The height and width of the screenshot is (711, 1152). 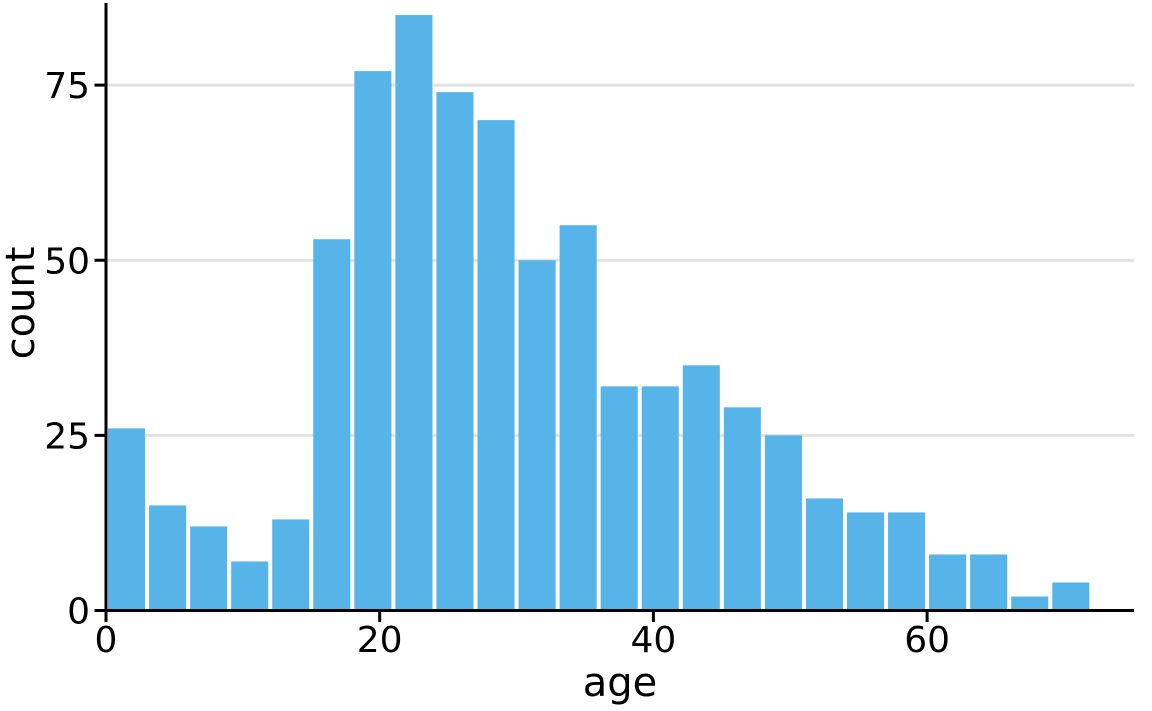 I want to click on x-axis-title: age, so click(x=620, y=683).